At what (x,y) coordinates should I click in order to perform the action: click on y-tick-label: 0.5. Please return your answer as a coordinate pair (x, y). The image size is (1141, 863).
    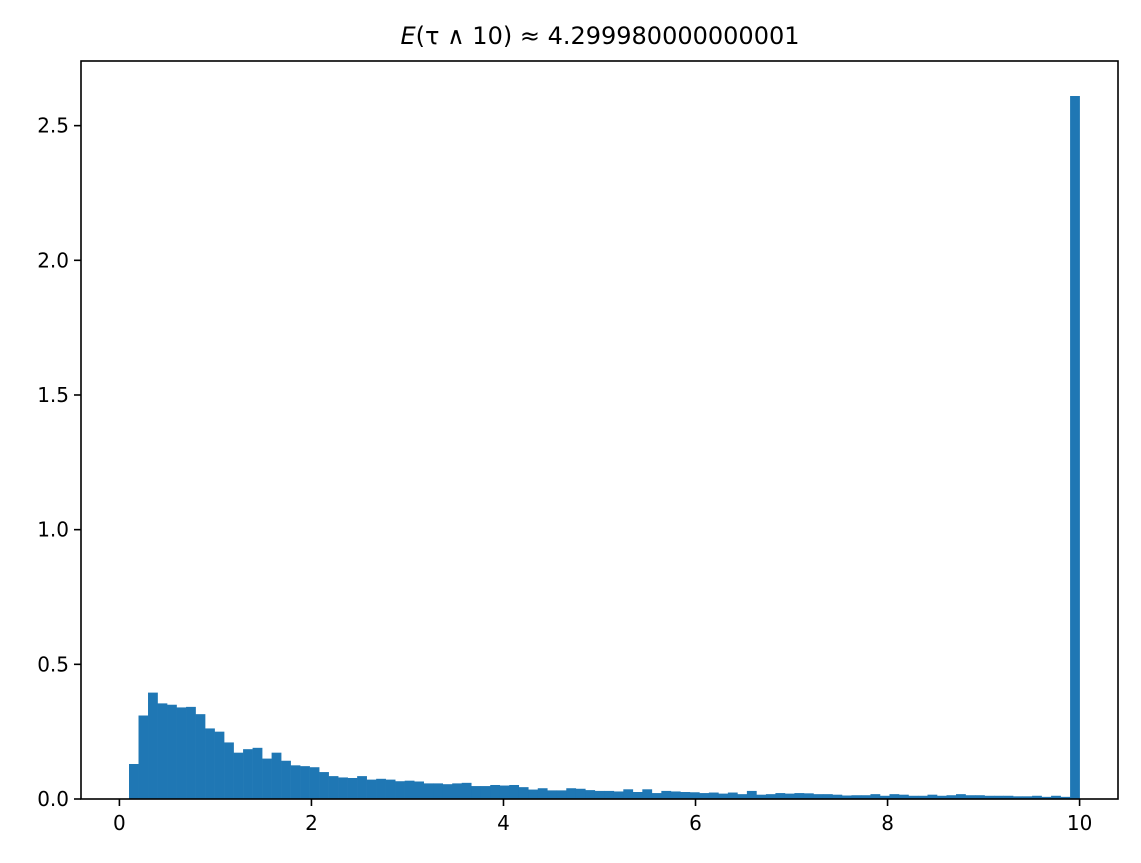
    Looking at the image, I should click on (53, 664).